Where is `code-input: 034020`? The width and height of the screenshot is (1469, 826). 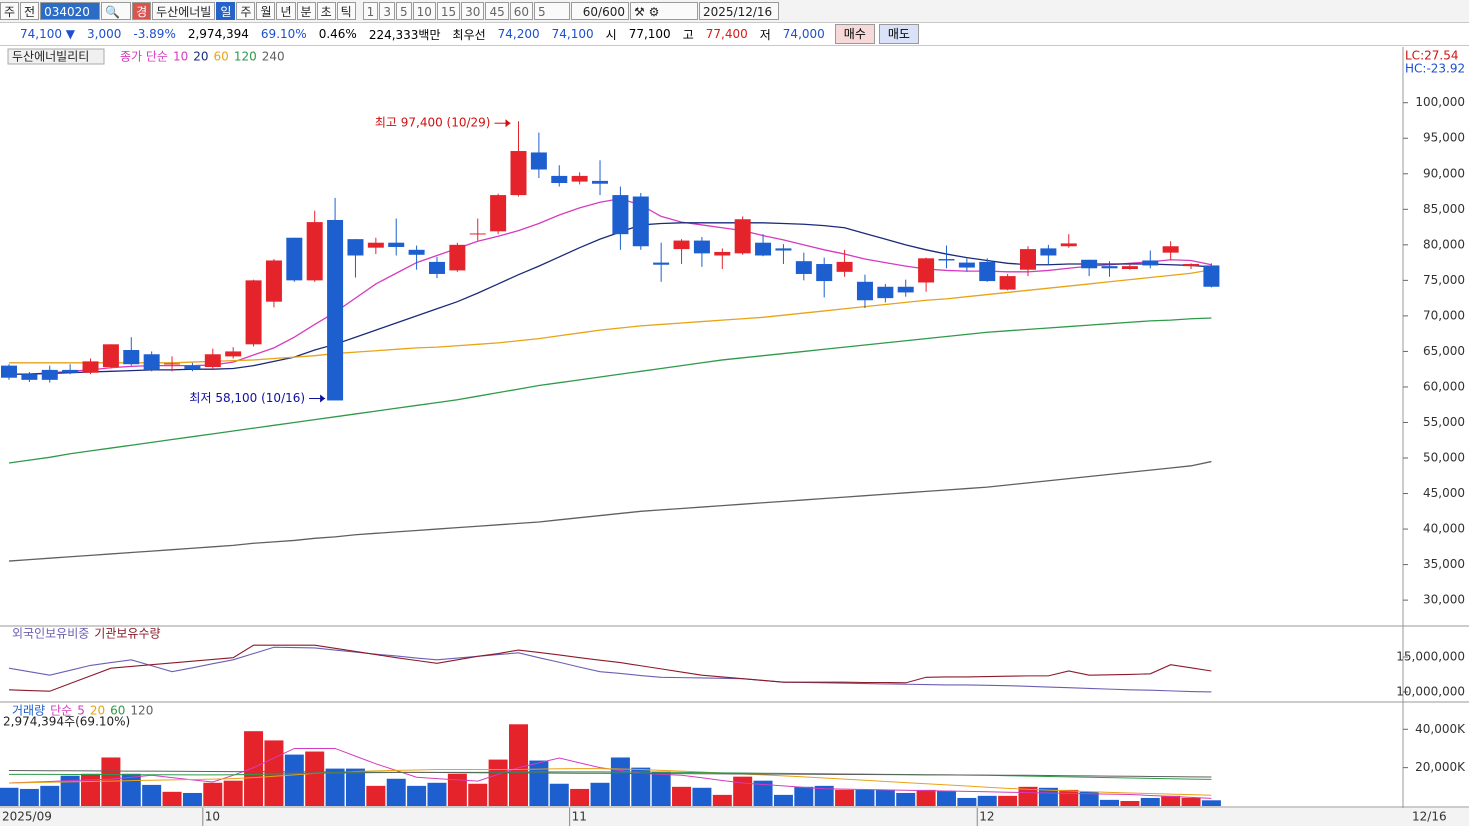 code-input: 034020 is located at coordinates (70, 11).